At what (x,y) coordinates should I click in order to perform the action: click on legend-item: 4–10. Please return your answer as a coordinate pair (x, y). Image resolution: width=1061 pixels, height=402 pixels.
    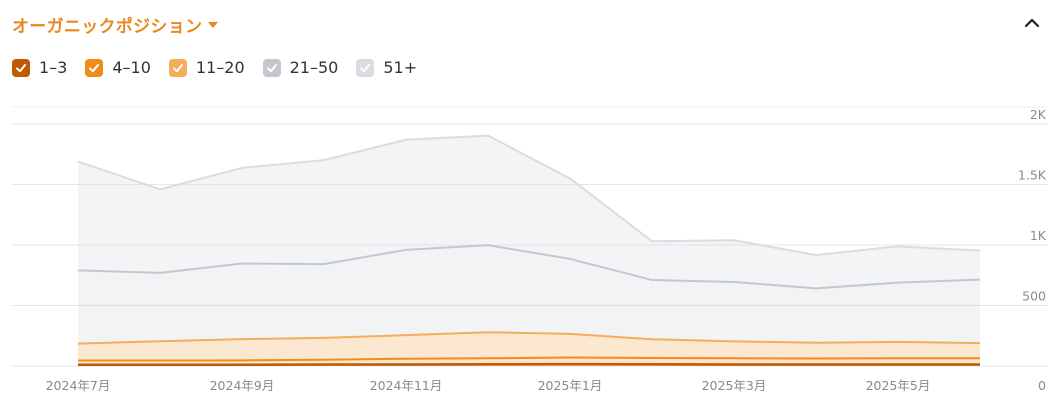
    Looking at the image, I should click on (118, 67).